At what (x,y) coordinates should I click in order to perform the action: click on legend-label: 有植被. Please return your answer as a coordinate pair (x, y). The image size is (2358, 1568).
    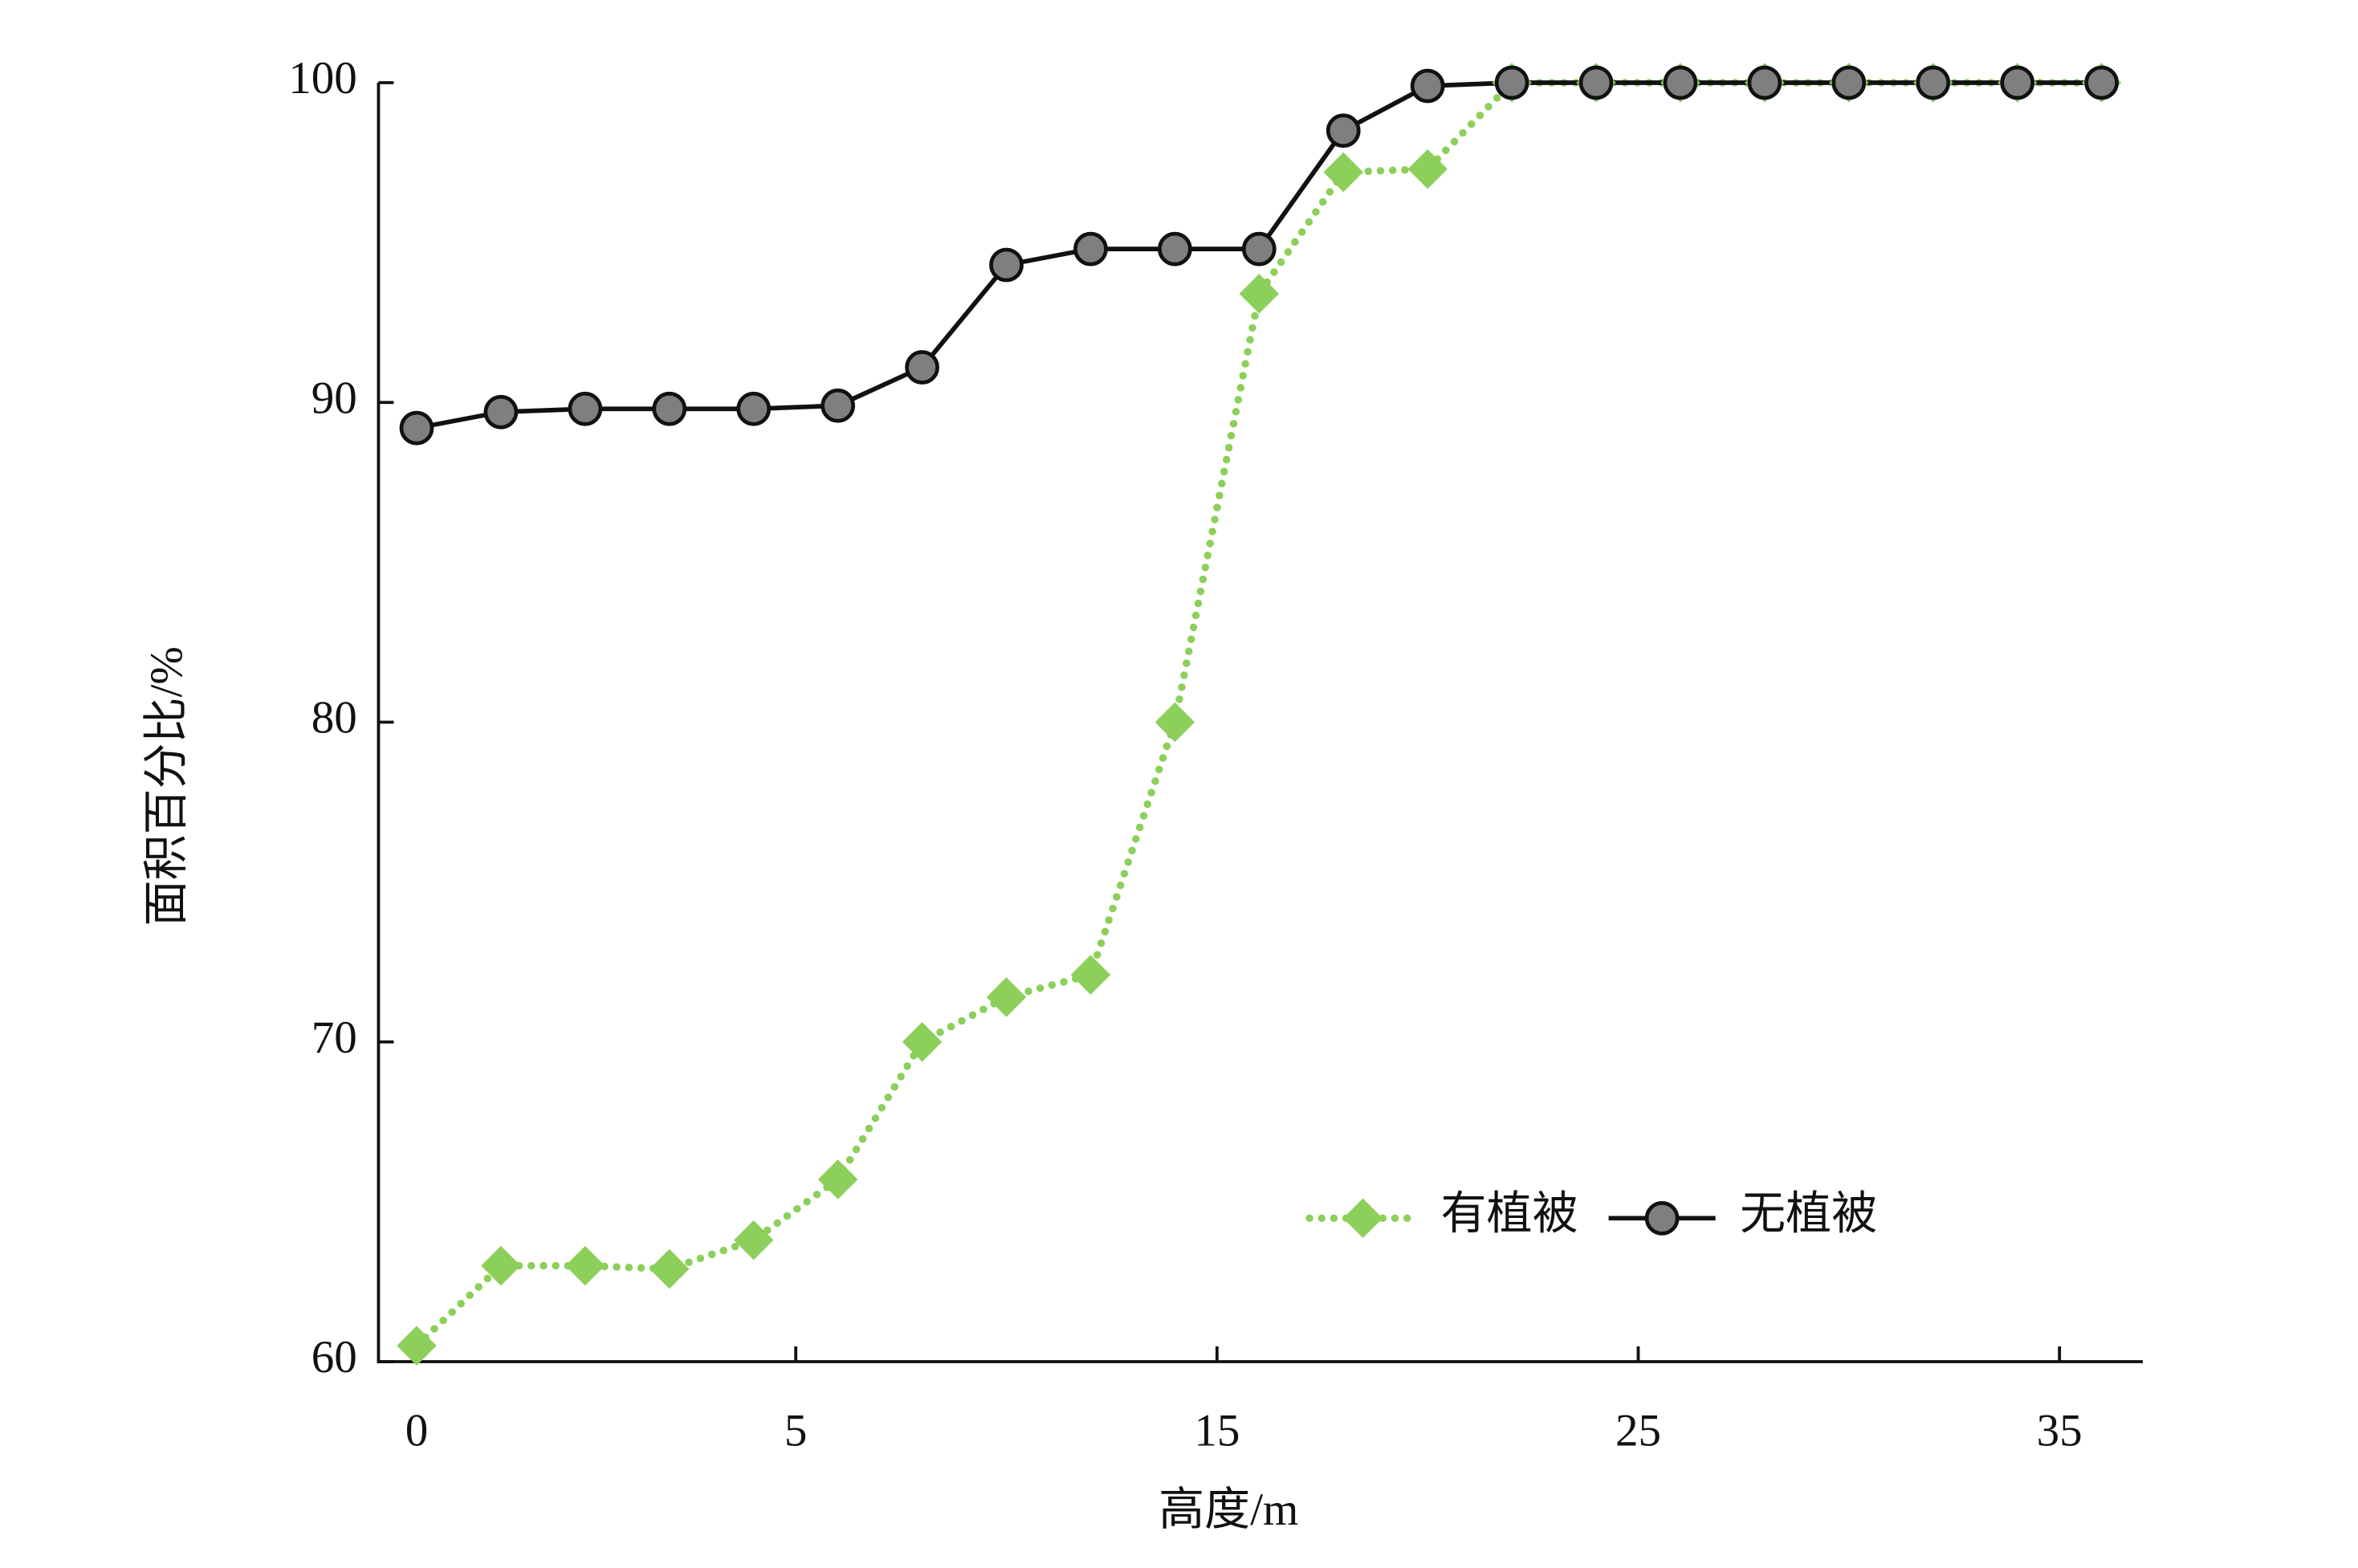
    Looking at the image, I should click on (1509, 1213).